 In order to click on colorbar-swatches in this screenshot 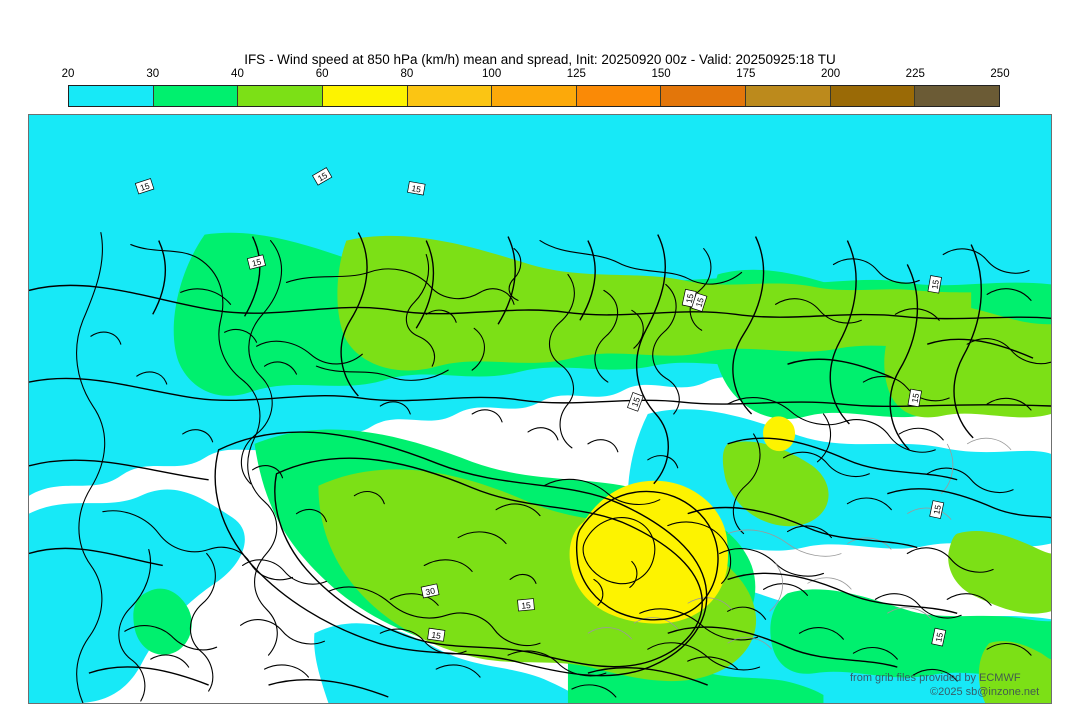, I will do `click(534, 96)`.